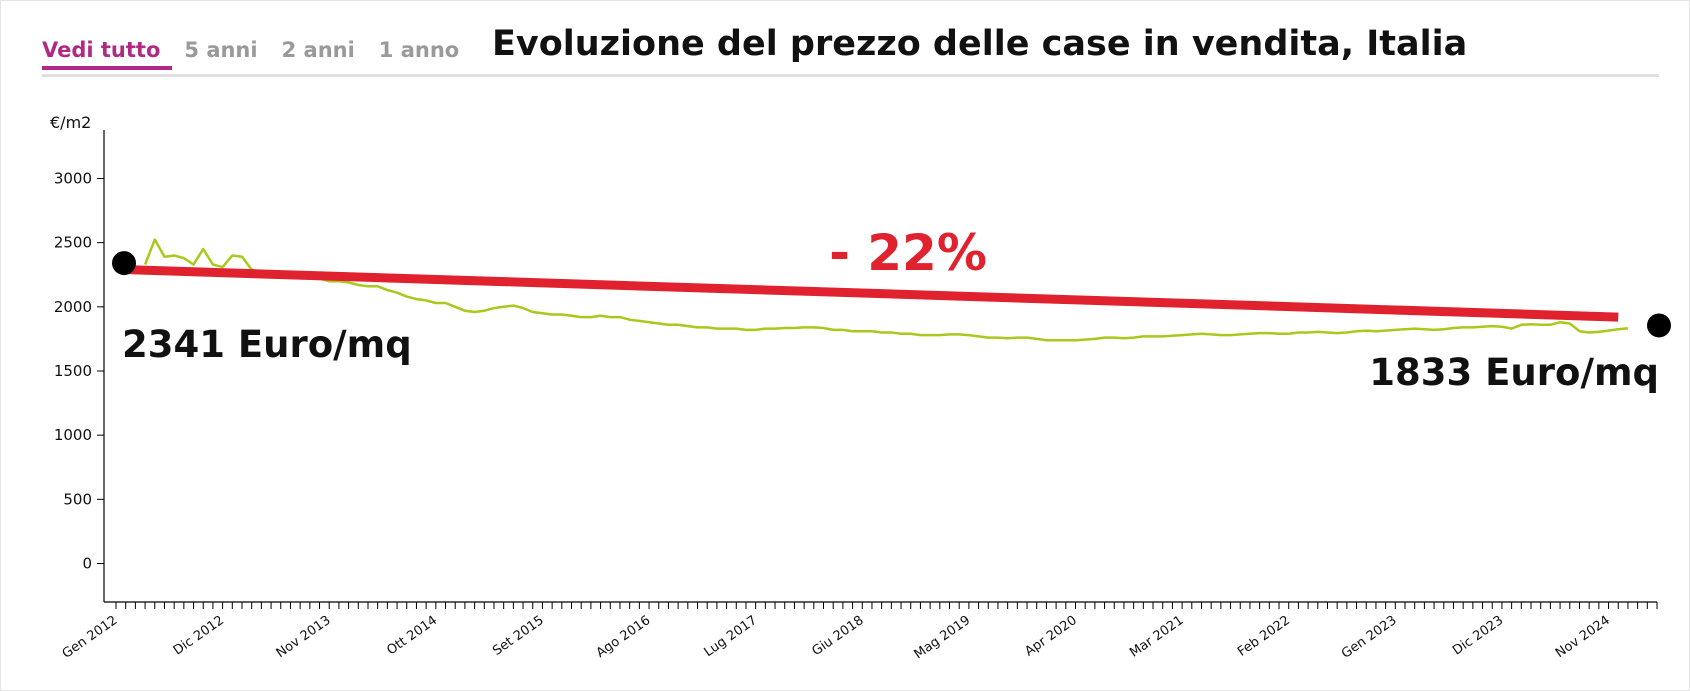 The height and width of the screenshot is (691, 1690). What do you see at coordinates (221, 50) in the screenshot?
I see `tab-5-anni: 5 anni` at bounding box center [221, 50].